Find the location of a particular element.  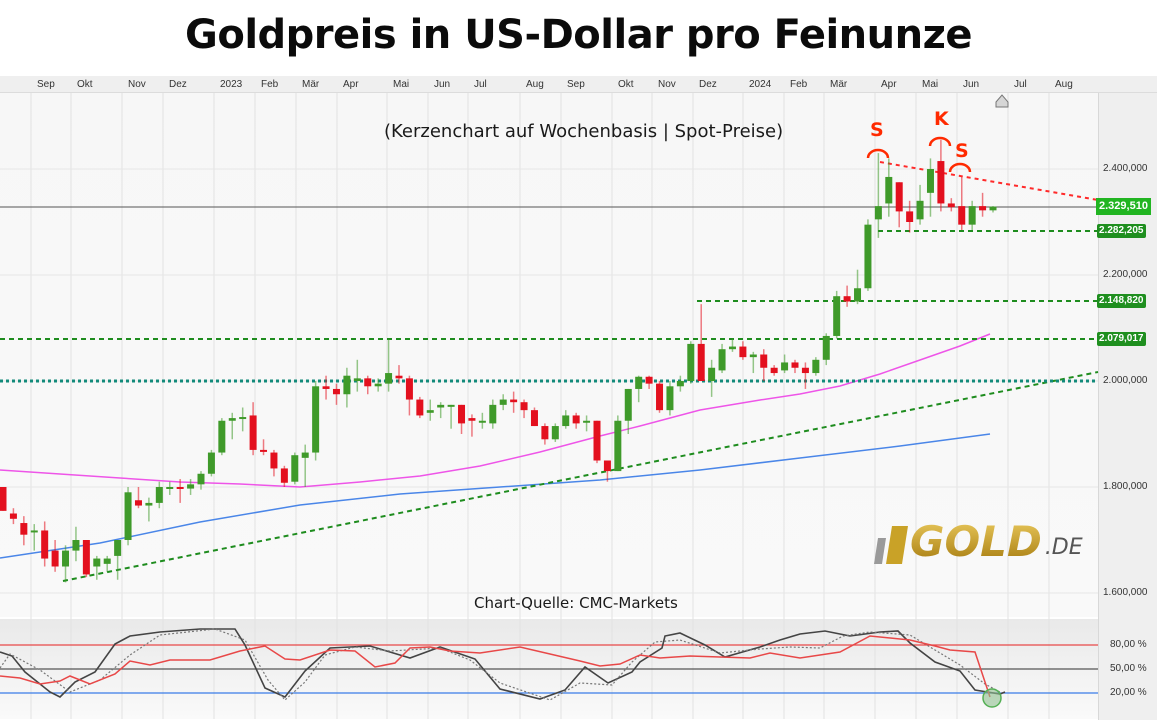

chart-title: Goldpreis in US-Dollar pro Feinunze is located at coordinates (579, 35).